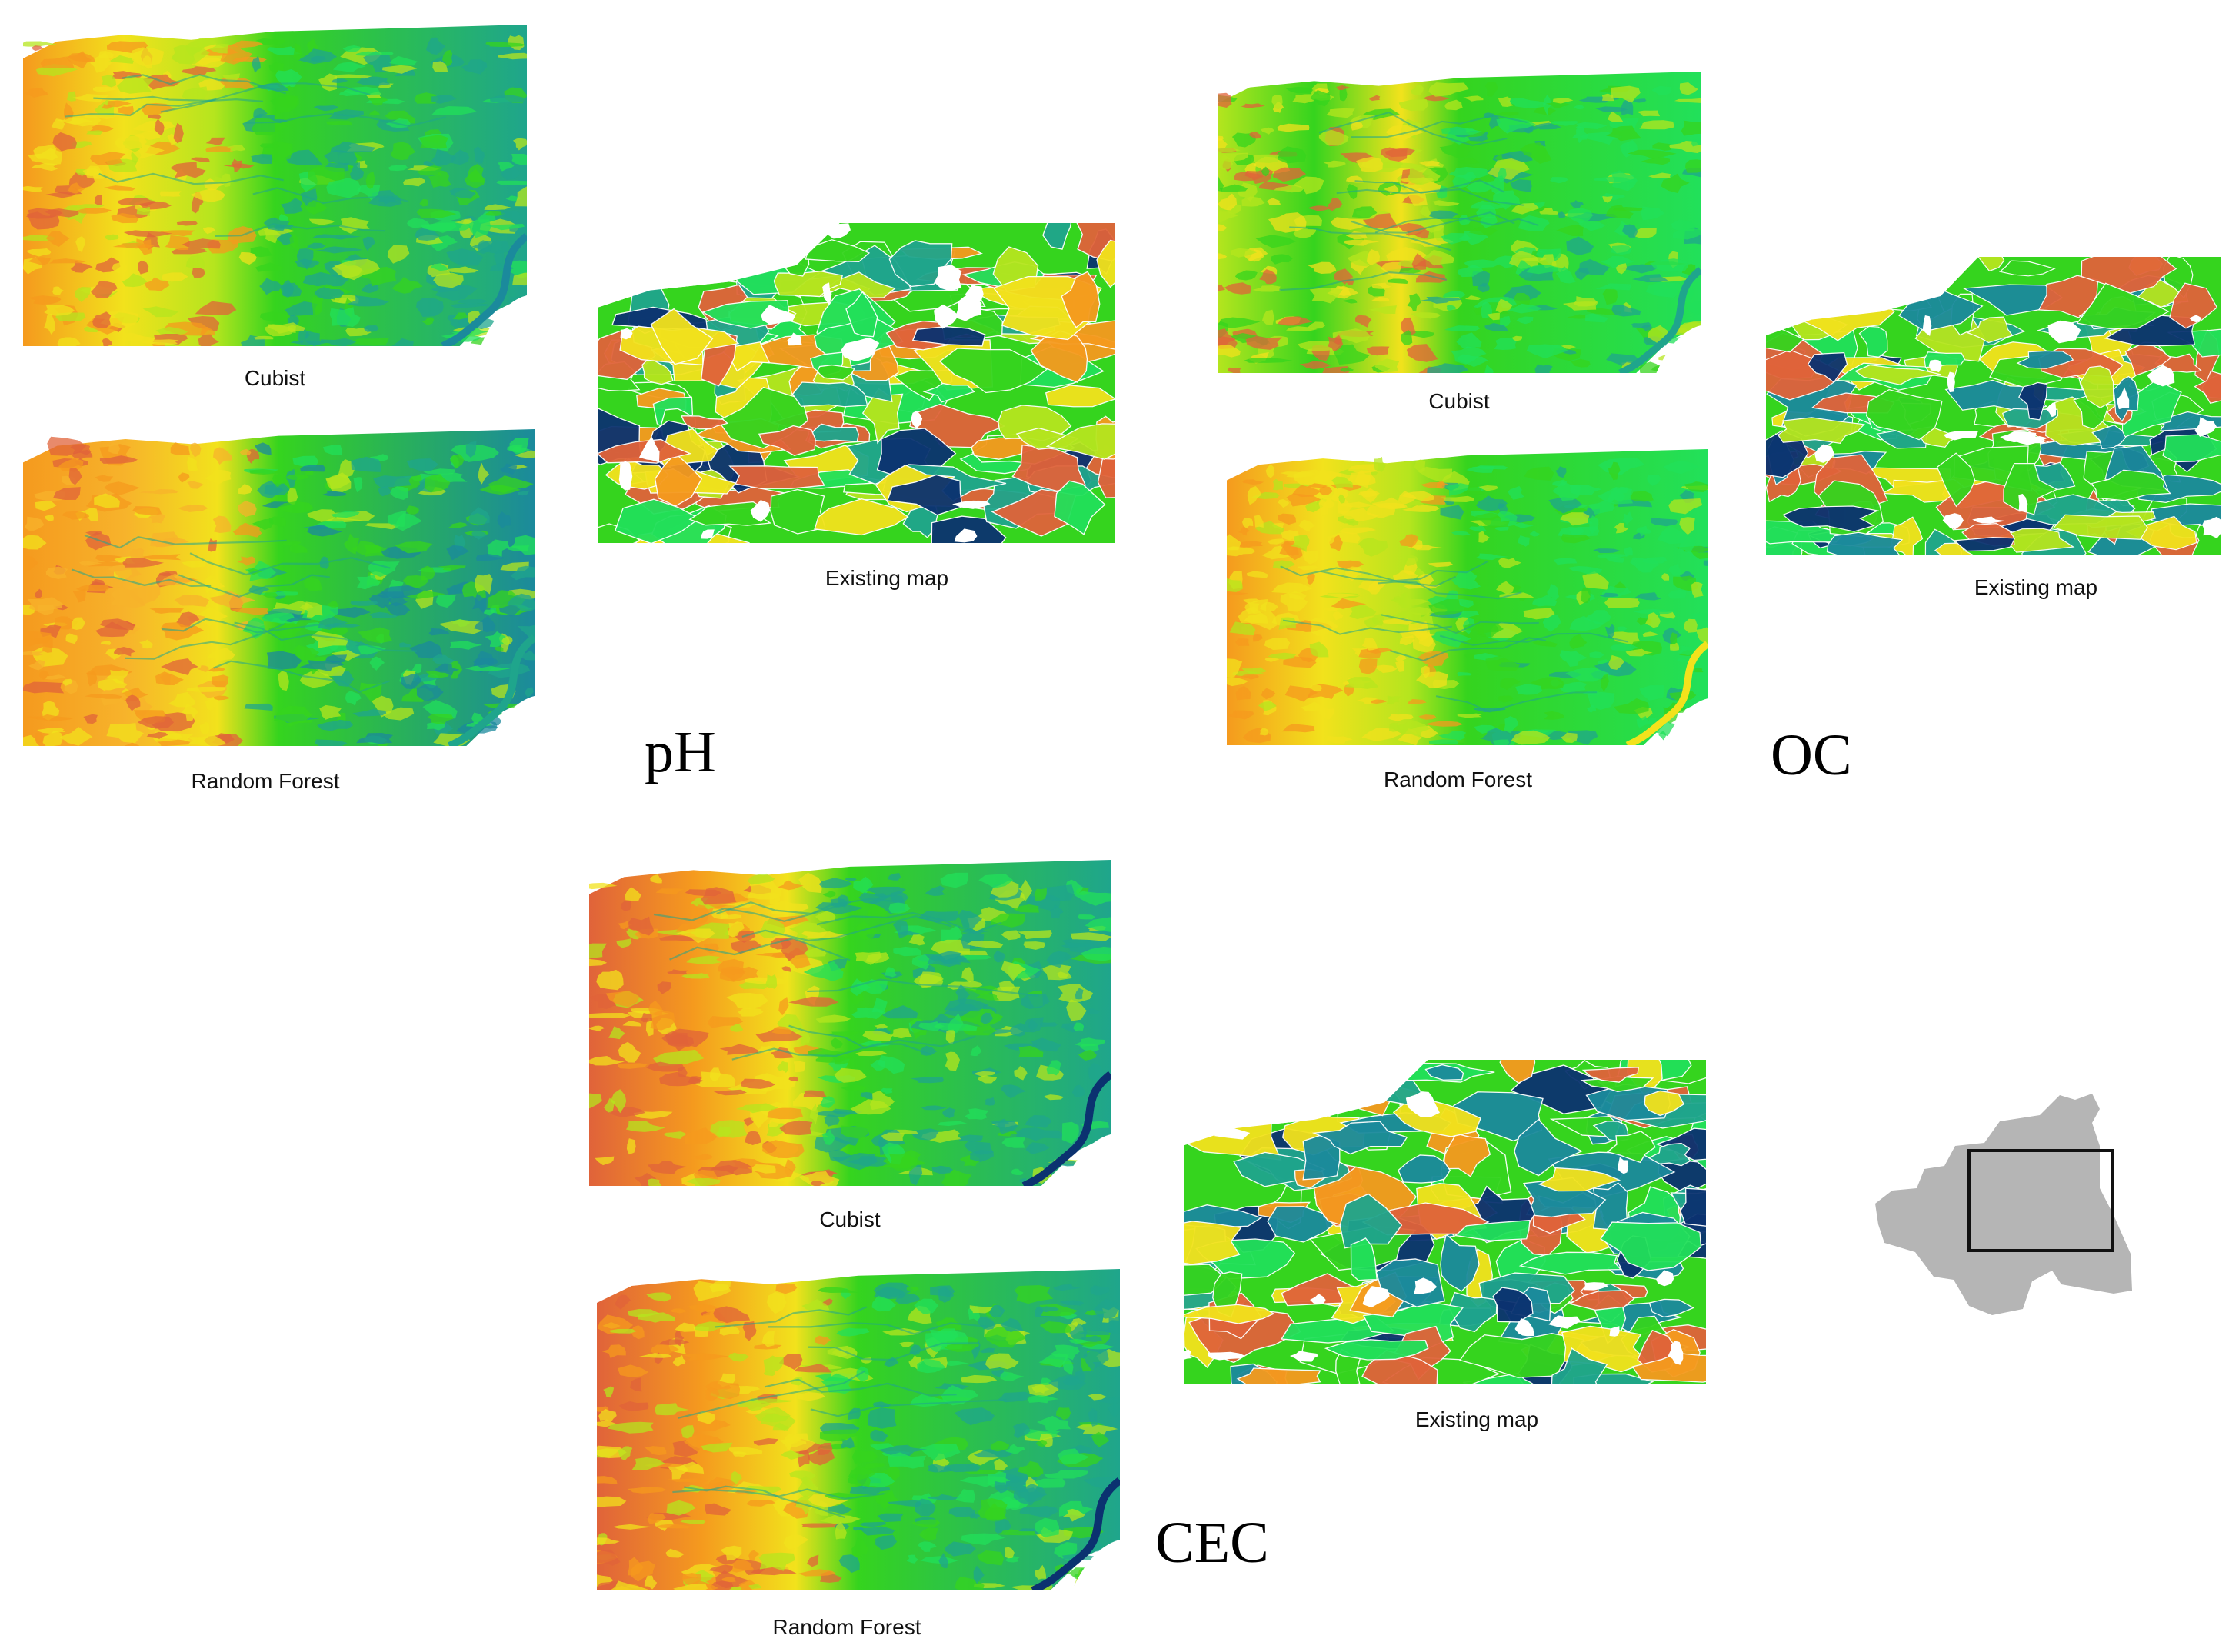 The width and height of the screenshot is (2239, 1652). I want to click on map-ph-random-forest, so click(279, 587).